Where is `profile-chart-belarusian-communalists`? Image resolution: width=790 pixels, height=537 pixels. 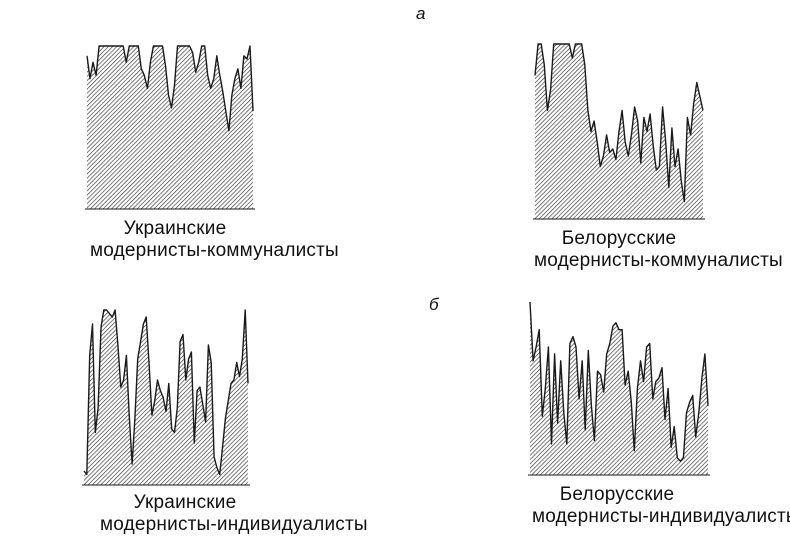
profile-chart-belarusian-communalists is located at coordinates (619, 131).